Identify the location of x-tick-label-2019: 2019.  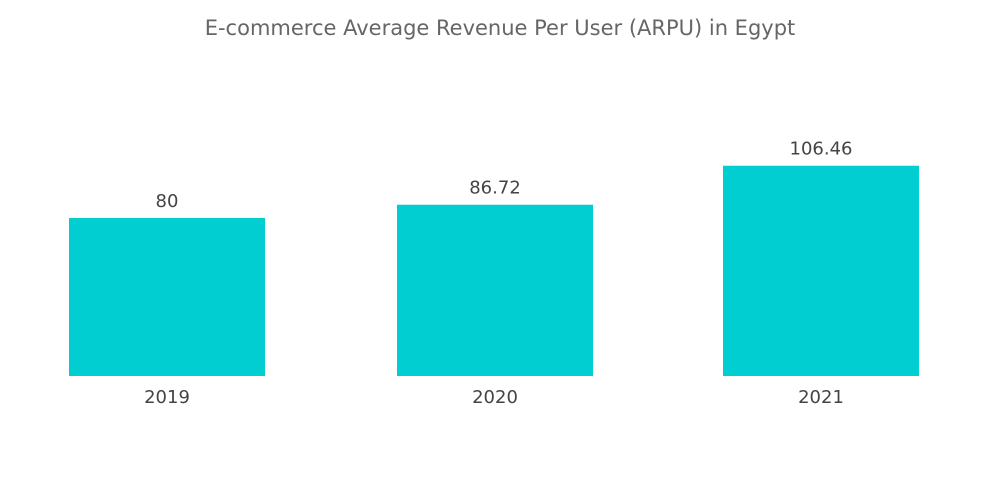
(167, 397).